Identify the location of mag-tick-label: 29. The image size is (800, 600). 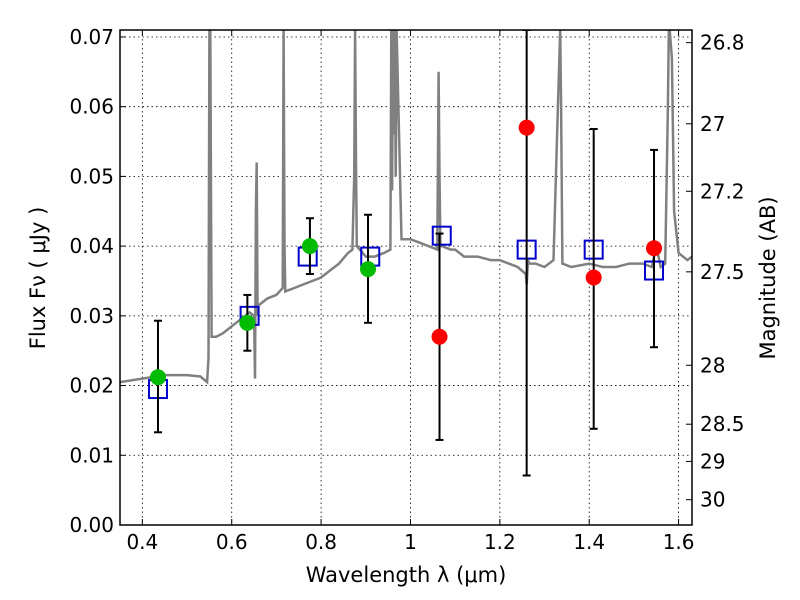
(712, 461).